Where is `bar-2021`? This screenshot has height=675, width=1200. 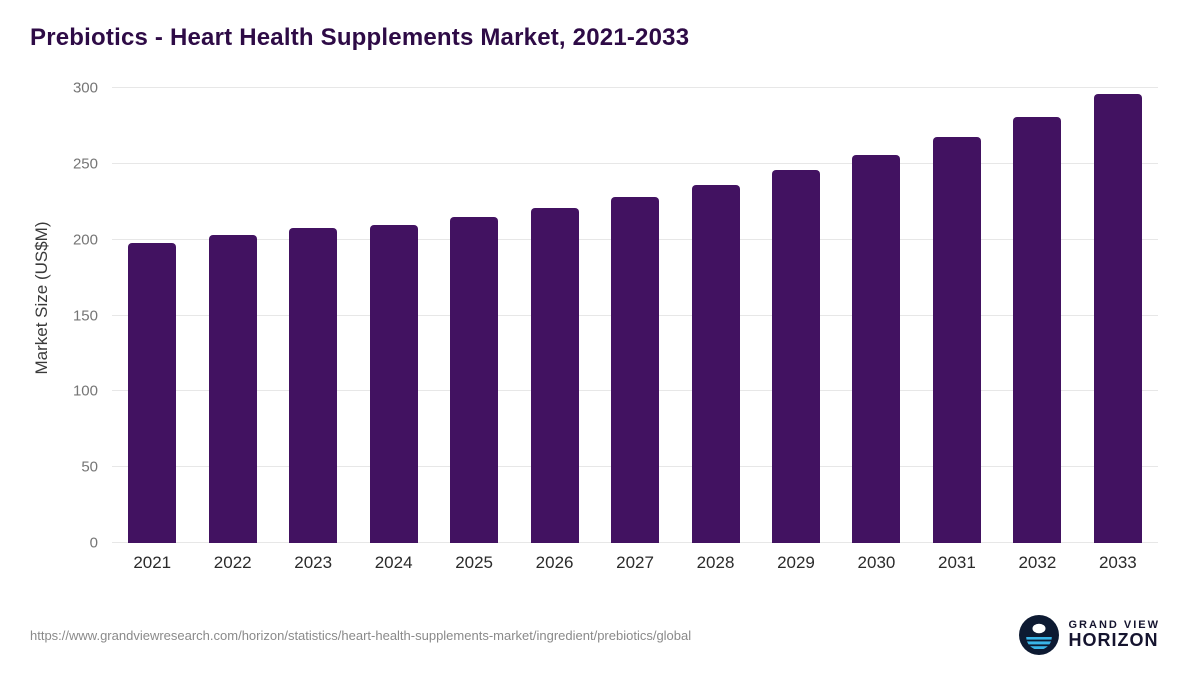
bar-2021 is located at coordinates (152, 392).